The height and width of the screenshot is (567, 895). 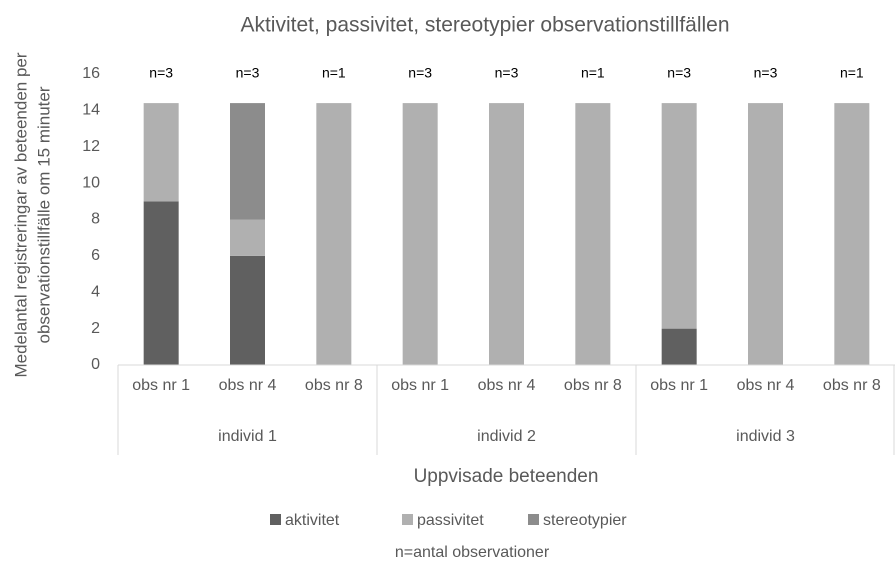 I want to click on y-tick-label: 2, so click(x=95, y=328).